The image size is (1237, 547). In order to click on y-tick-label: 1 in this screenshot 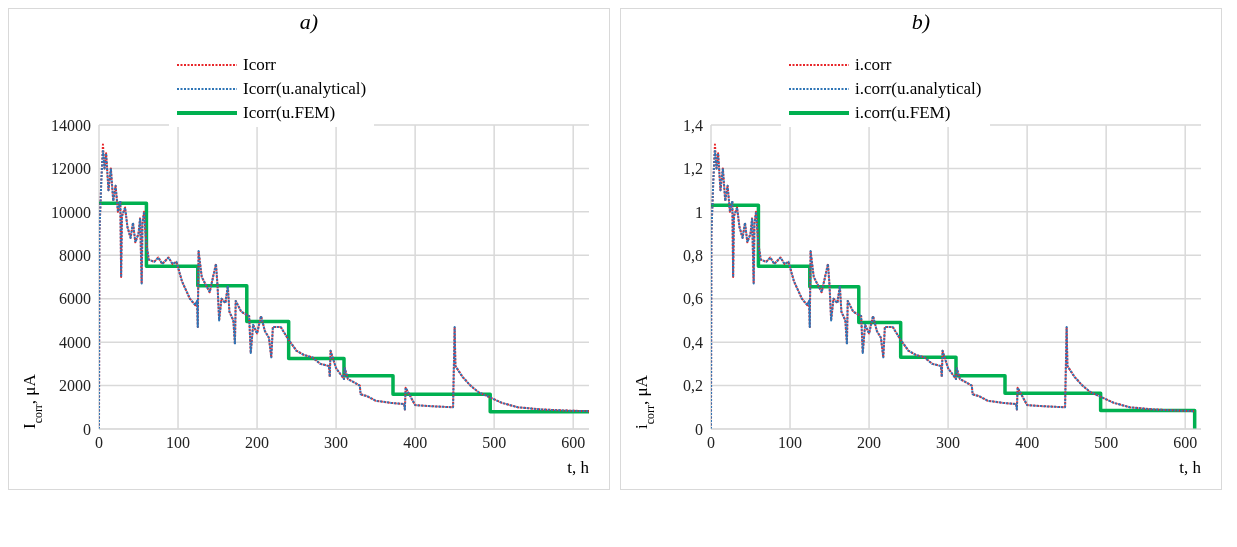, I will do `click(699, 212)`.